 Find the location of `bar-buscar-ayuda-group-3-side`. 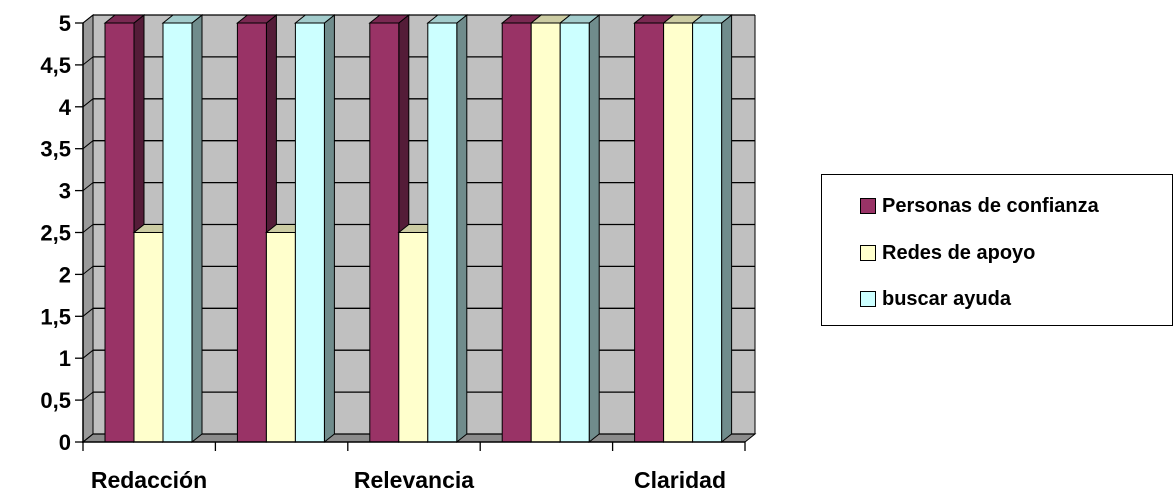

bar-buscar-ayuda-group-3-side is located at coordinates (462, 228).